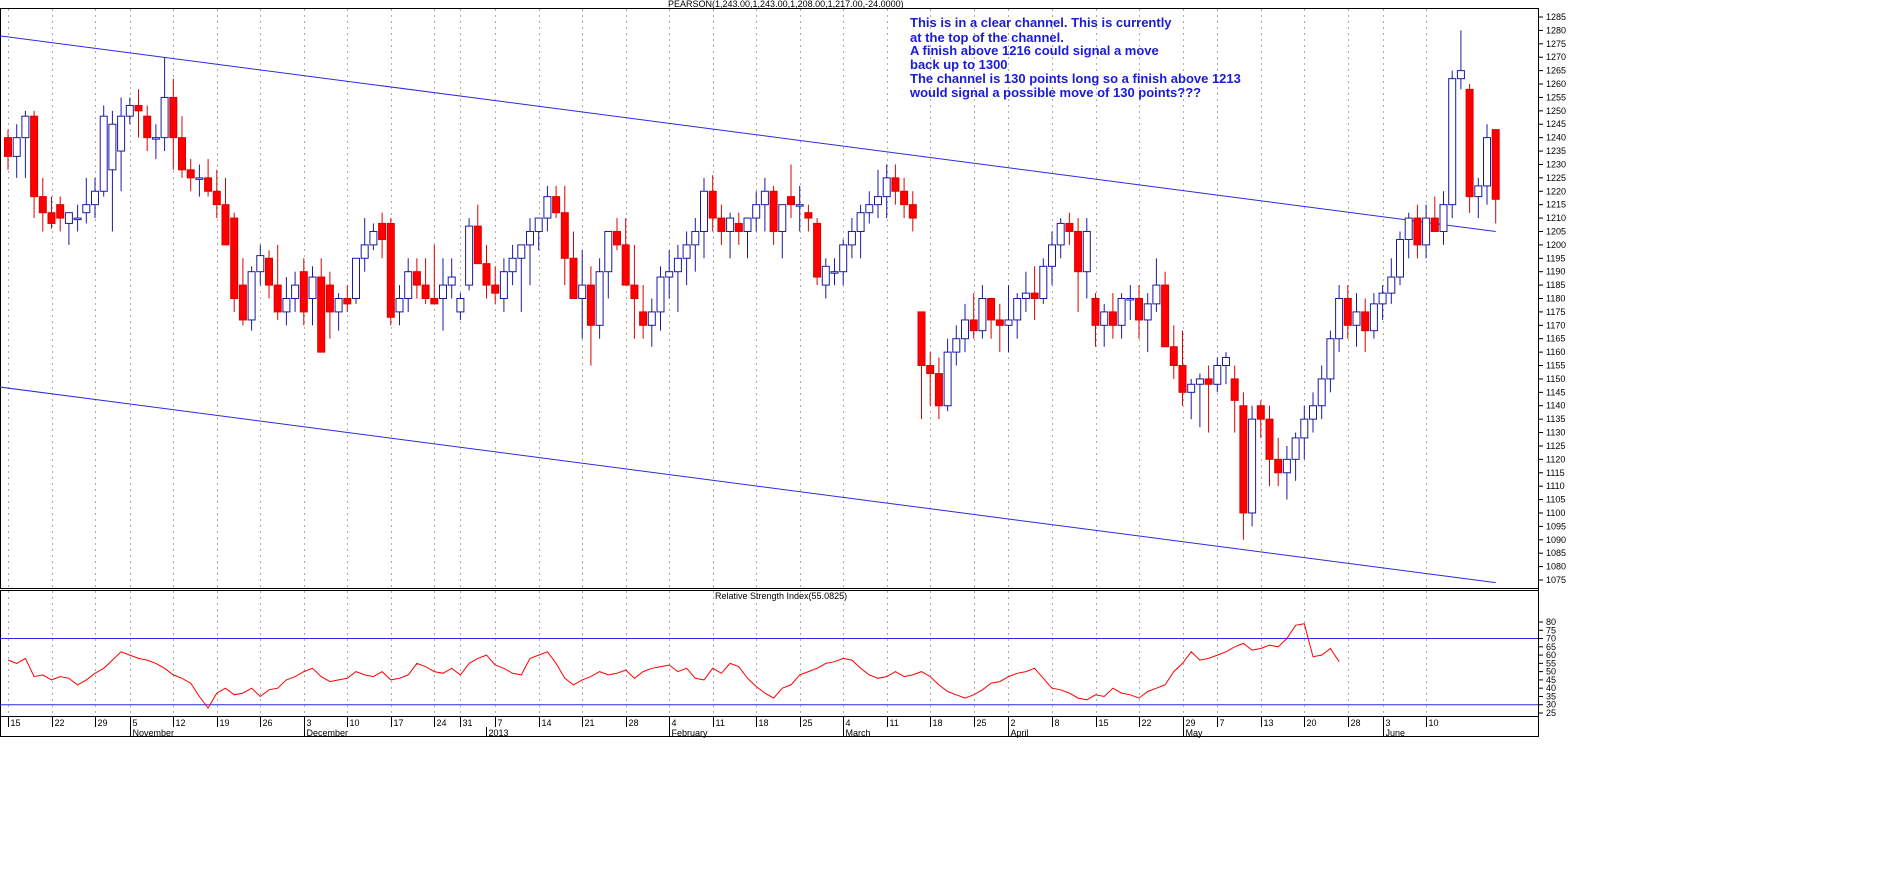 The width and height of the screenshot is (1883, 885). Describe the element at coordinates (1556, 71) in the screenshot. I see `y-tick-label: 1265` at that location.